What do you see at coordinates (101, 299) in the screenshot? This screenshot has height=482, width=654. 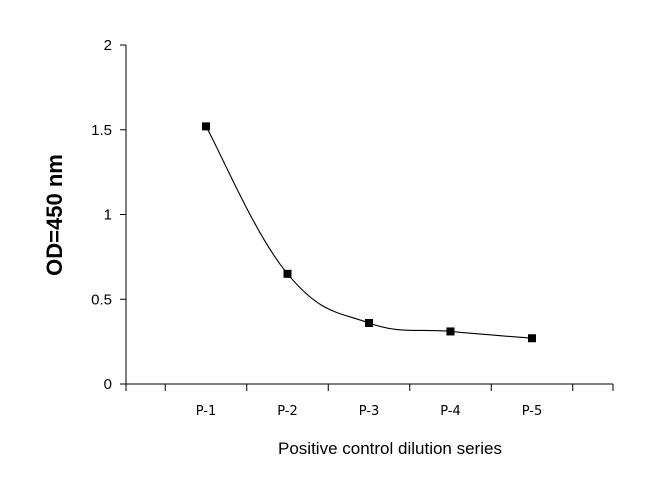 I see `y-tick-label: 0.5` at bounding box center [101, 299].